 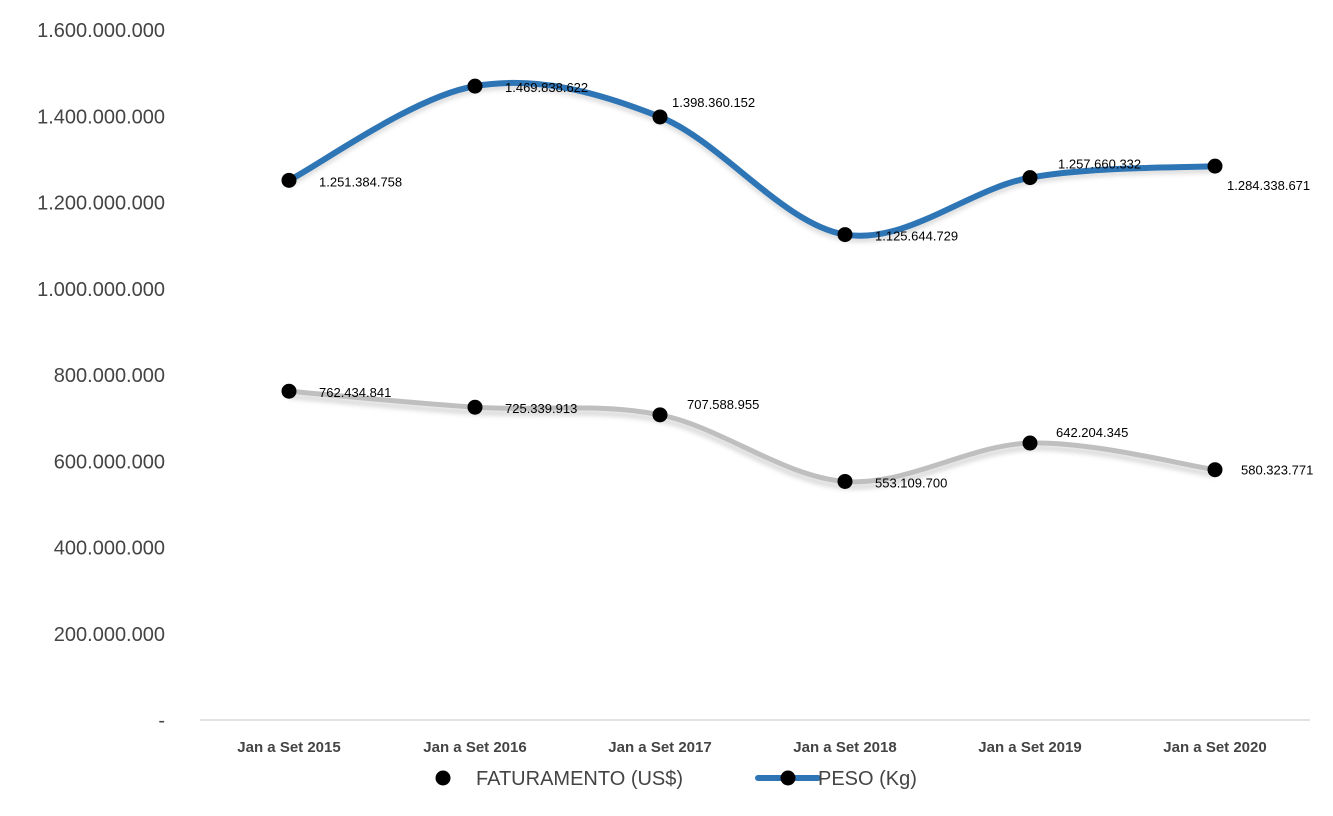 What do you see at coordinates (916, 236) in the screenshot?
I see `data-label: 1.125.644.729` at bounding box center [916, 236].